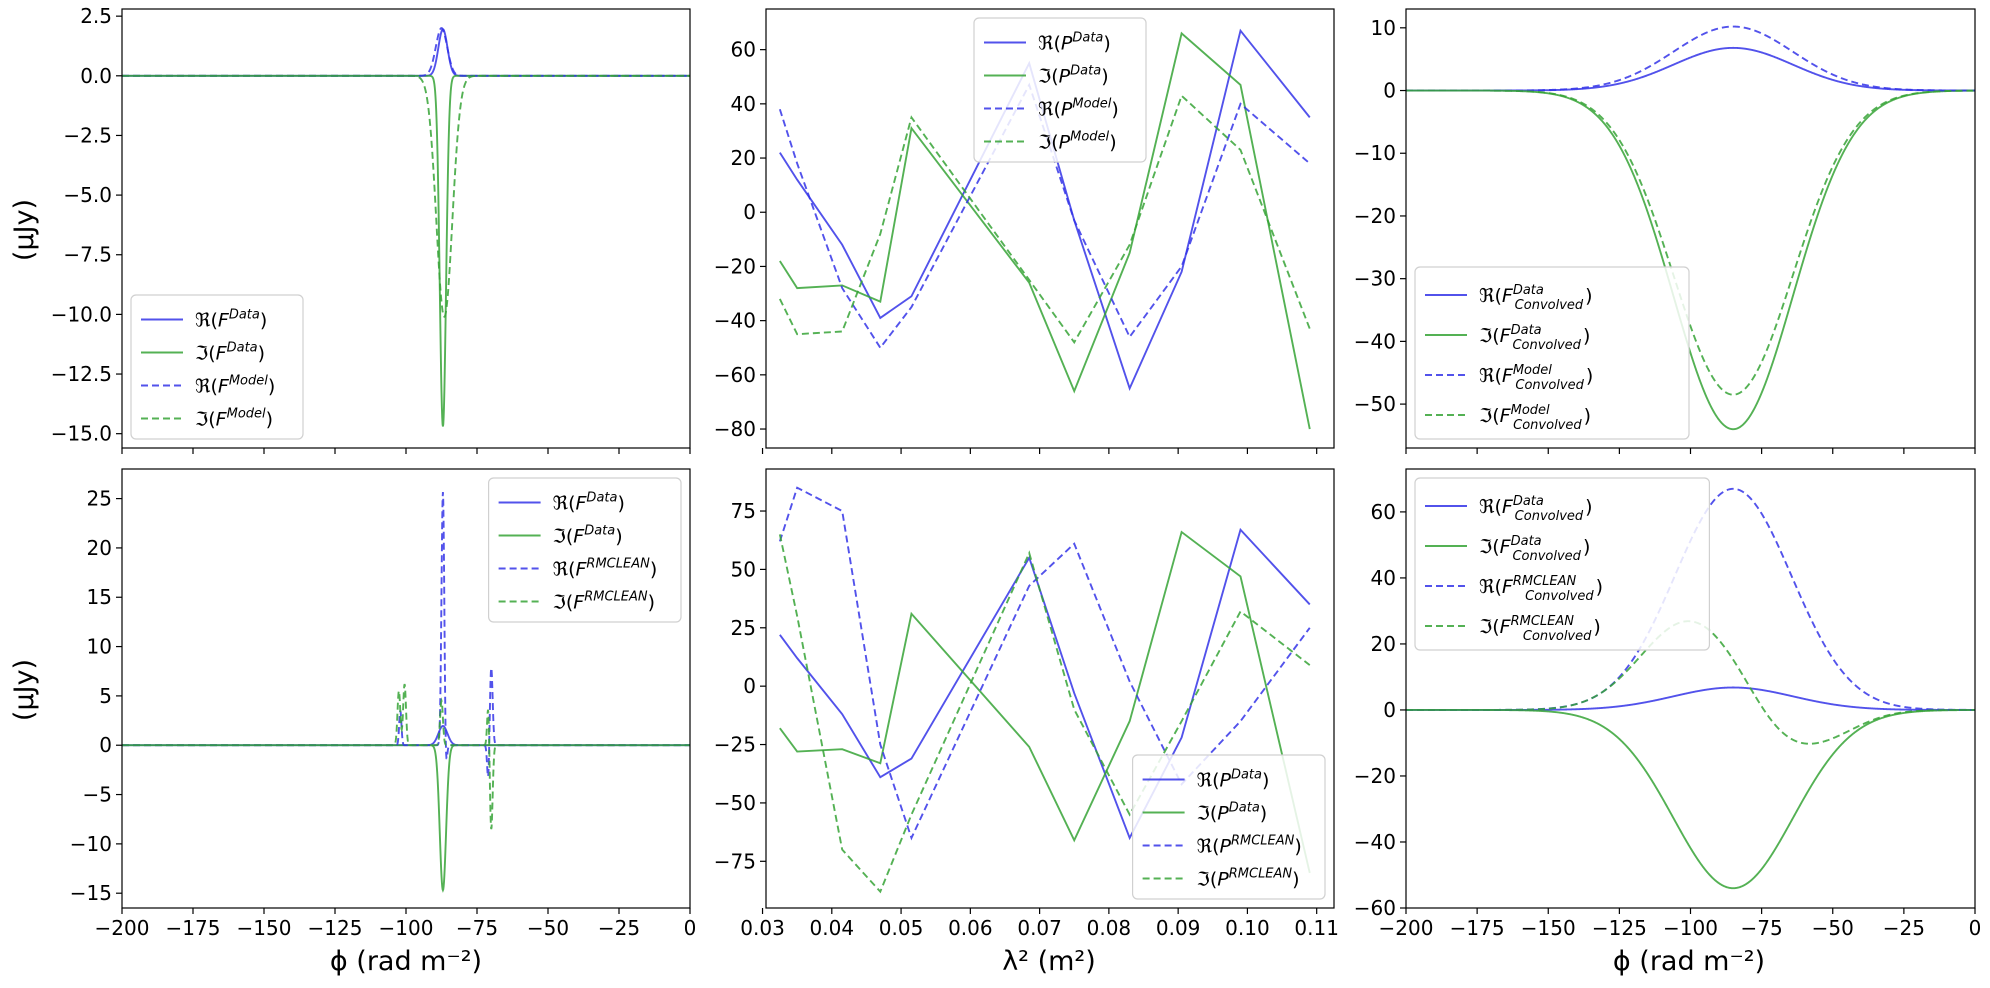 This screenshot has width=1990, height=988. I want to click on x-tick-label: −50, so click(548, 928).